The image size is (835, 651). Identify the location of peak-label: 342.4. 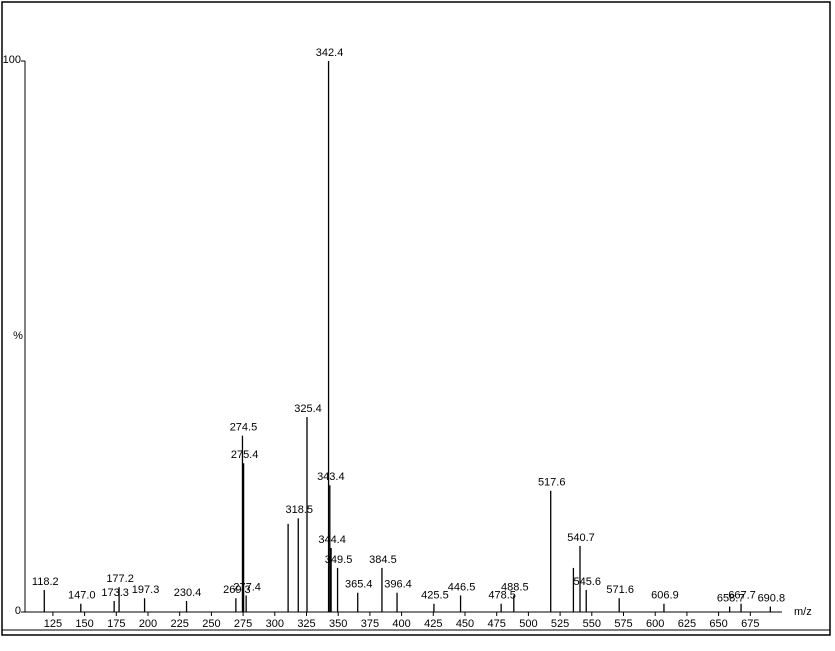
(330, 53).